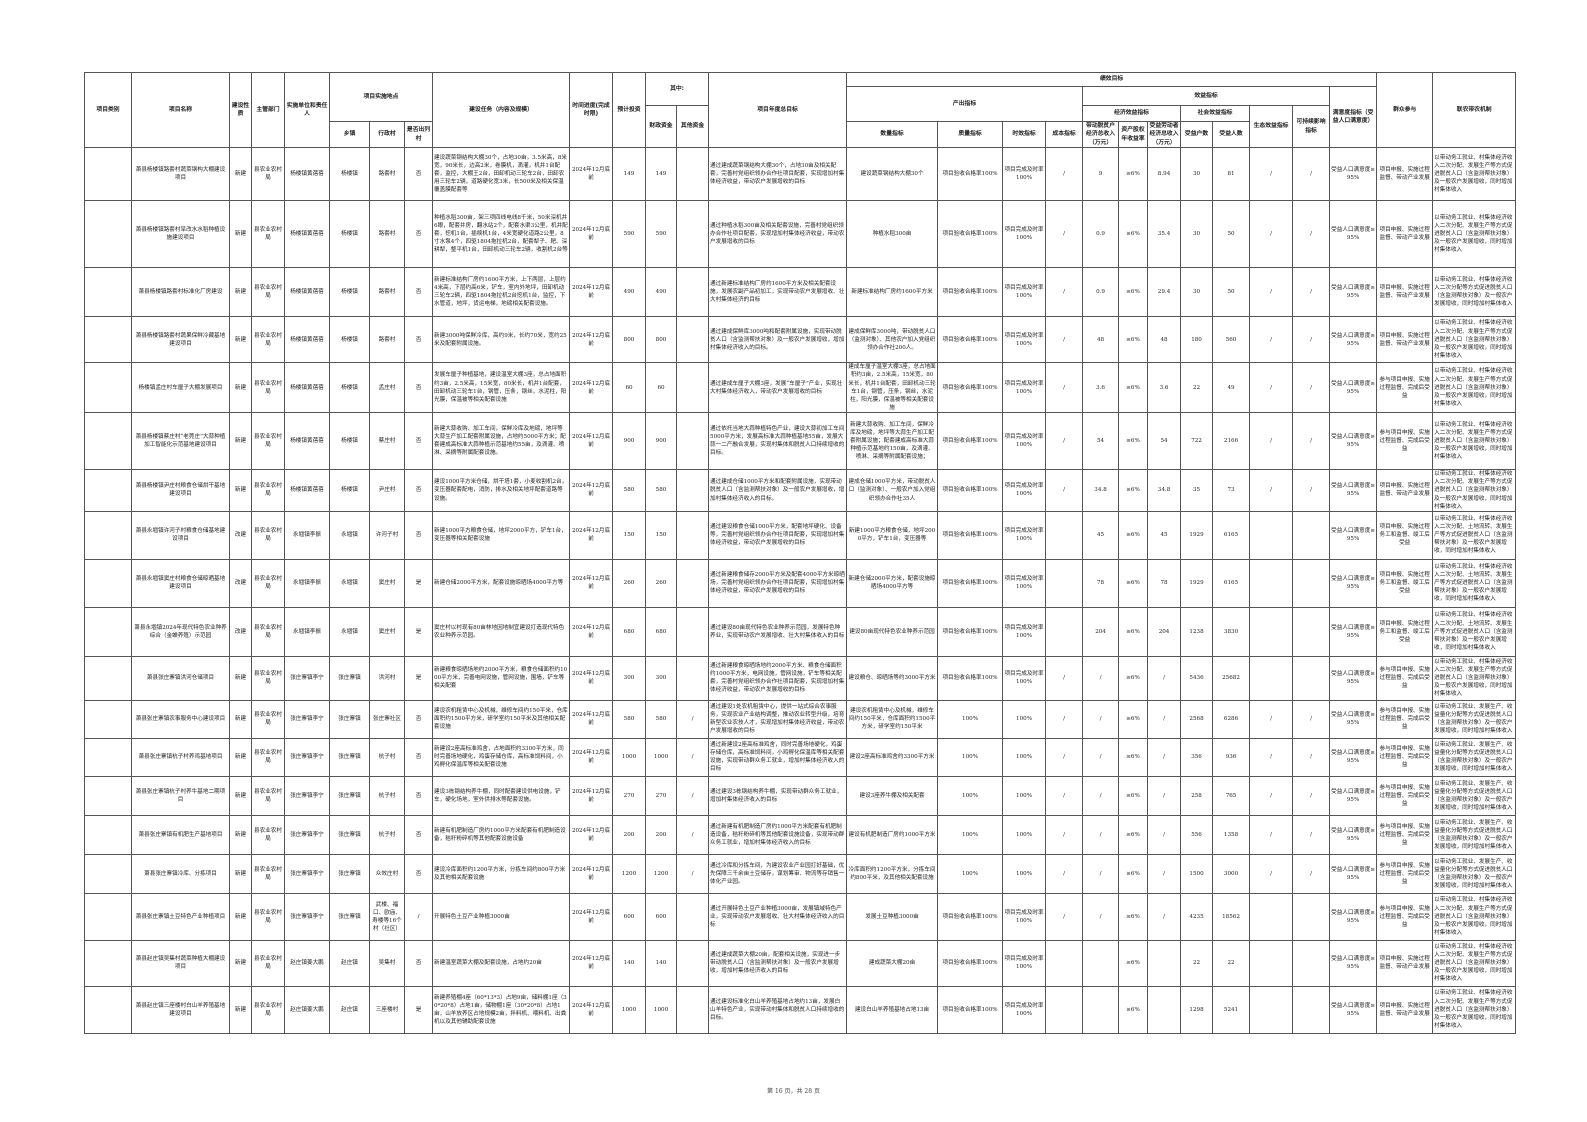  Describe the element at coordinates (629, 388) in the screenshot. I see `cell-investment: 60` at that location.